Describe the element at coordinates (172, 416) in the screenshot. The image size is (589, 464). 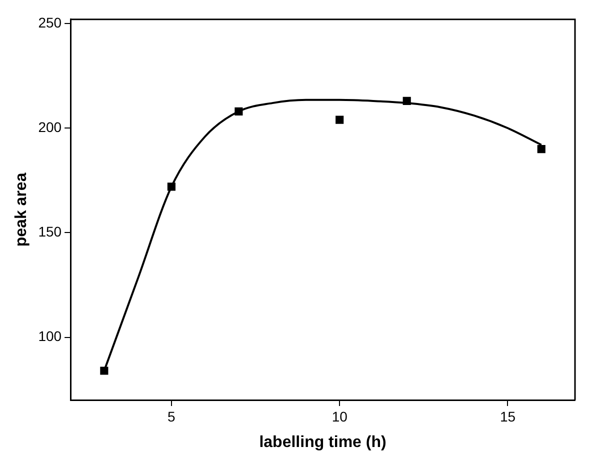
I see `x-tick-label: 5` at that location.